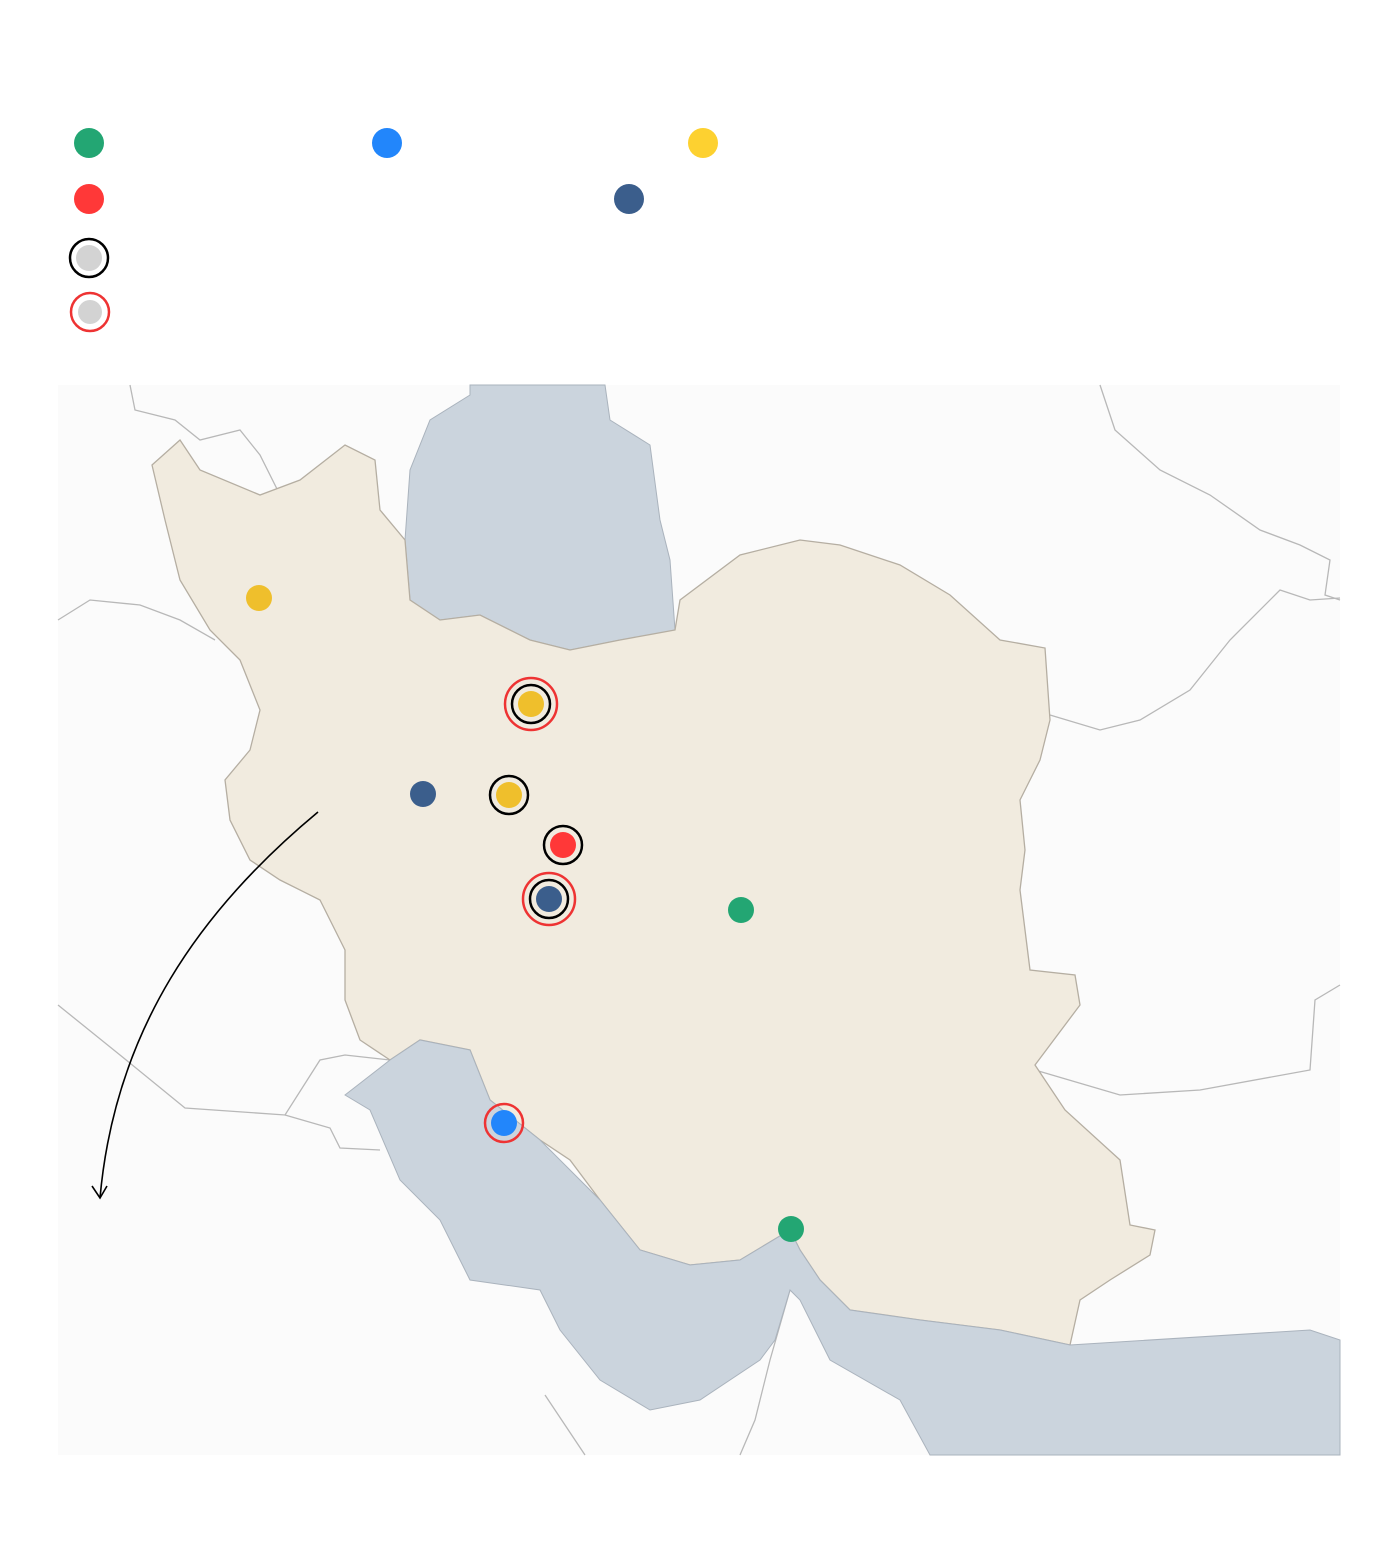 The image size is (1400, 1560). What do you see at coordinates (99, 1192) in the screenshot?
I see `arrow-head` at bounding box center [99, 1192].